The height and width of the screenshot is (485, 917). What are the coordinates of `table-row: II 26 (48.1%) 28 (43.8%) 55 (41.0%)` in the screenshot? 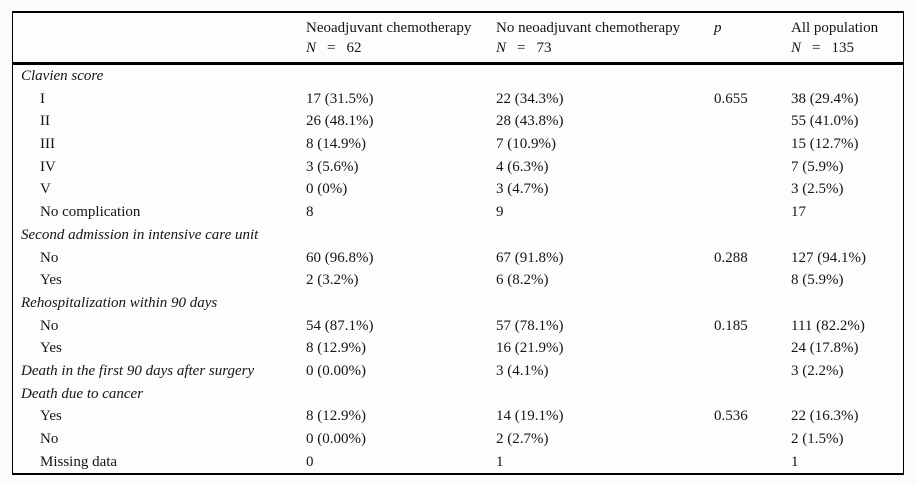 It's located at (458, 121).